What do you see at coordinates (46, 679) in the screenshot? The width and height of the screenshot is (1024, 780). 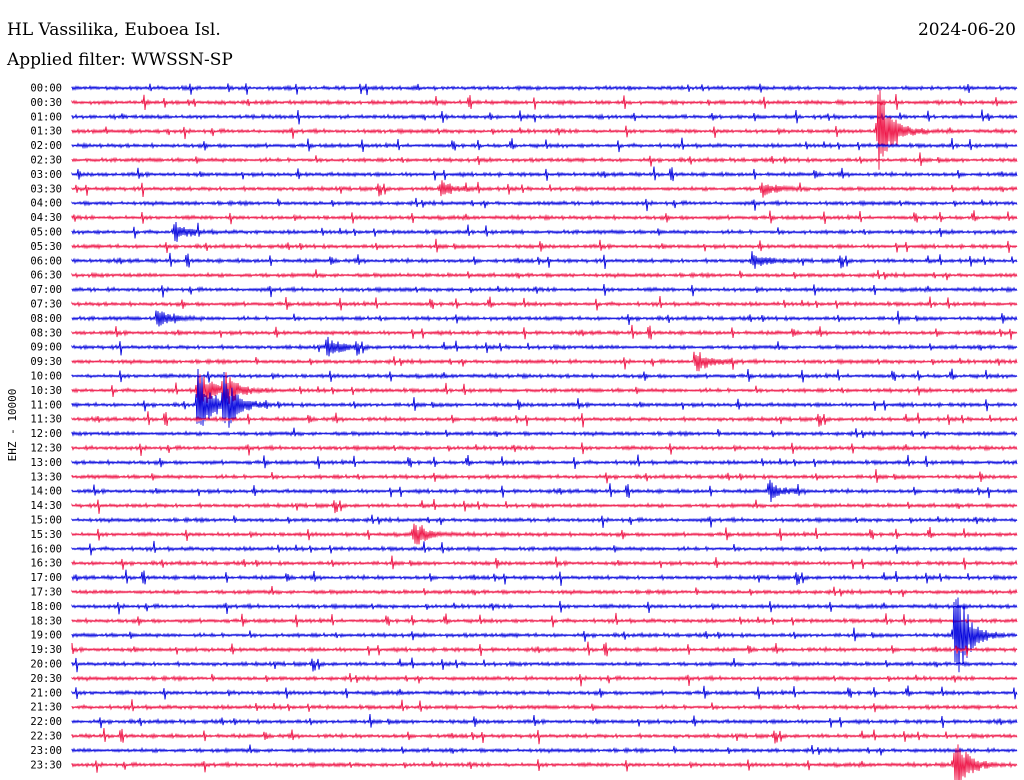 I see `time-label: 20:30` at bounding box center [46, 679].